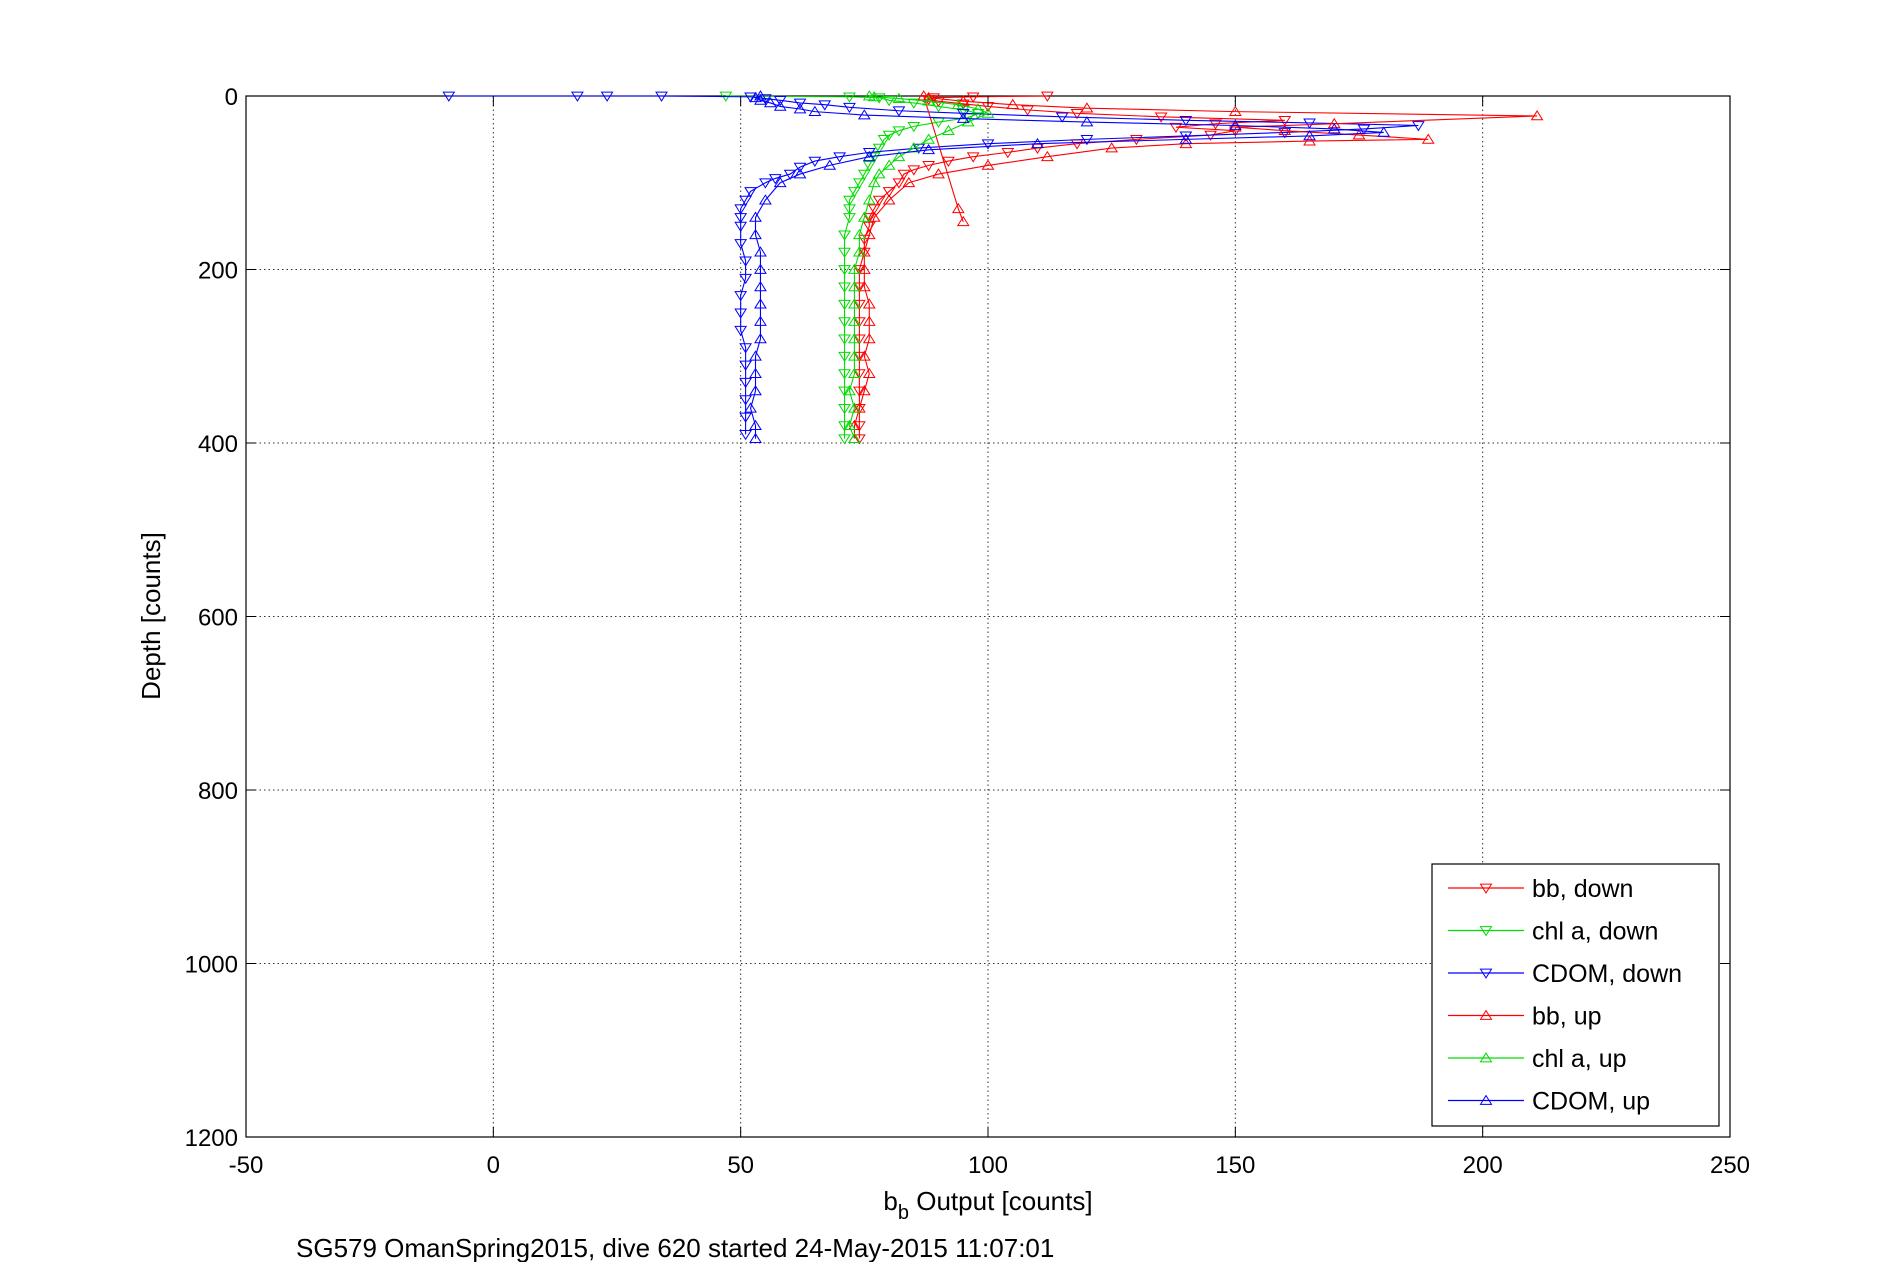 The width and height of the screenshot is (1891, 1262). What do you see at coordinates (218, 271) in the screenshot?
I see `y-tick-label: 200` at bounding box center [218, 271].